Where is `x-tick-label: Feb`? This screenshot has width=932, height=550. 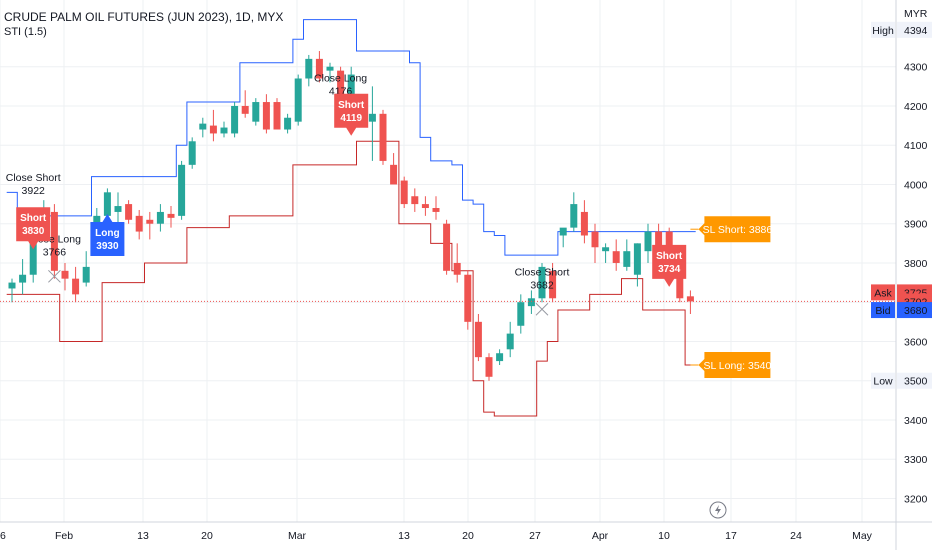 x-tick-label: Feb is located at coordinates (64, 536).